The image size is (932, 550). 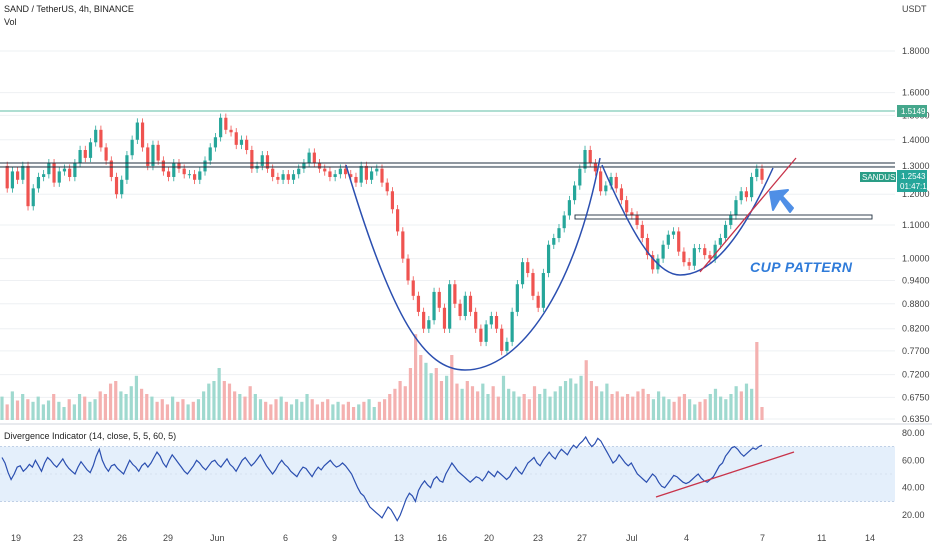 I want to click on price-tick-label: 0.7700, so click(x=916, y=351).